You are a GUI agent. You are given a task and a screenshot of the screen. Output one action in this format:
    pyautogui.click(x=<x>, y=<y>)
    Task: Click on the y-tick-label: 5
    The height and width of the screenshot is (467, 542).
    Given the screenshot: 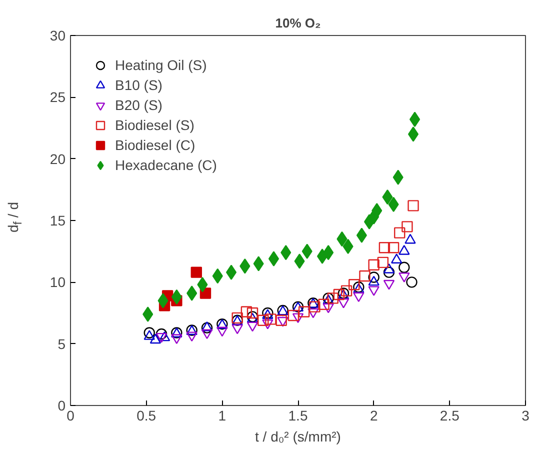 What is the action you would take?
    pyautogui.click(x=62, y=344)
    